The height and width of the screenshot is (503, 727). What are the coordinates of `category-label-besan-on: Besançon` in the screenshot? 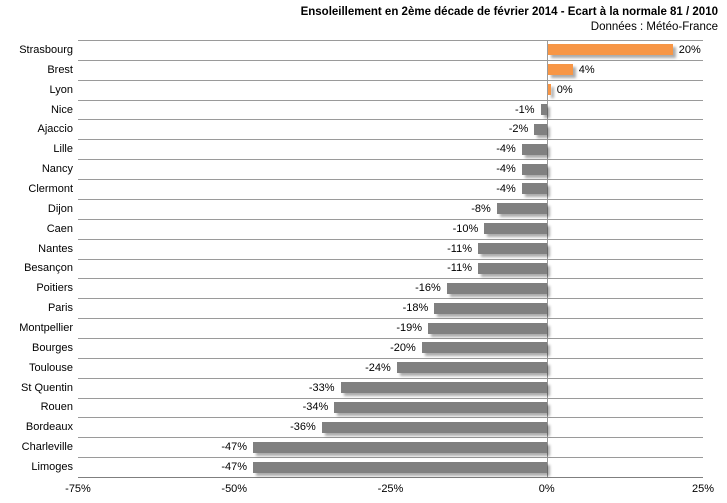 It's located at (48, 268).